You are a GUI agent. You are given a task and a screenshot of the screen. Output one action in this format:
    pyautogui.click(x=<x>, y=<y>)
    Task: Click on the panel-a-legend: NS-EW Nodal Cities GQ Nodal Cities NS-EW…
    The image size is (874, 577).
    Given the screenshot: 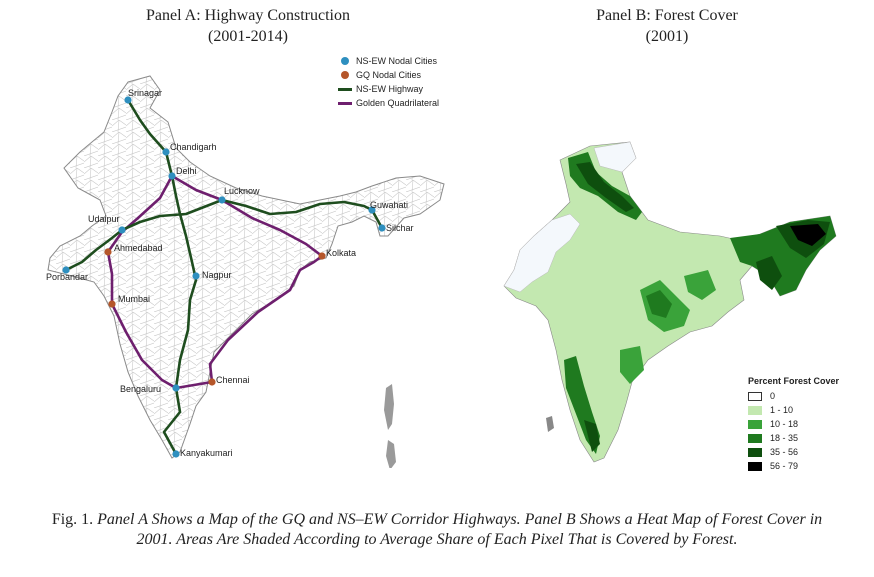 What is the action you would take?
    pyautogui.click(x=388, y=82)
    